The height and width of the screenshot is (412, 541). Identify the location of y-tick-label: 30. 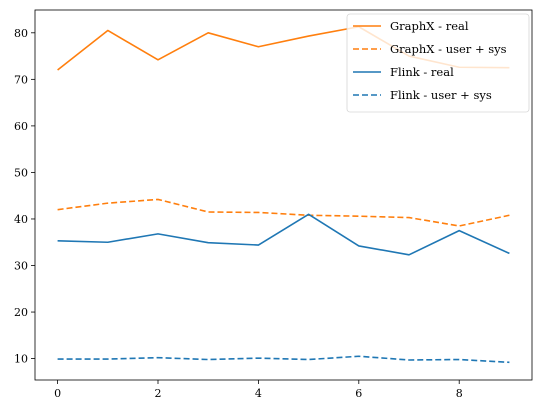
(21, 266).